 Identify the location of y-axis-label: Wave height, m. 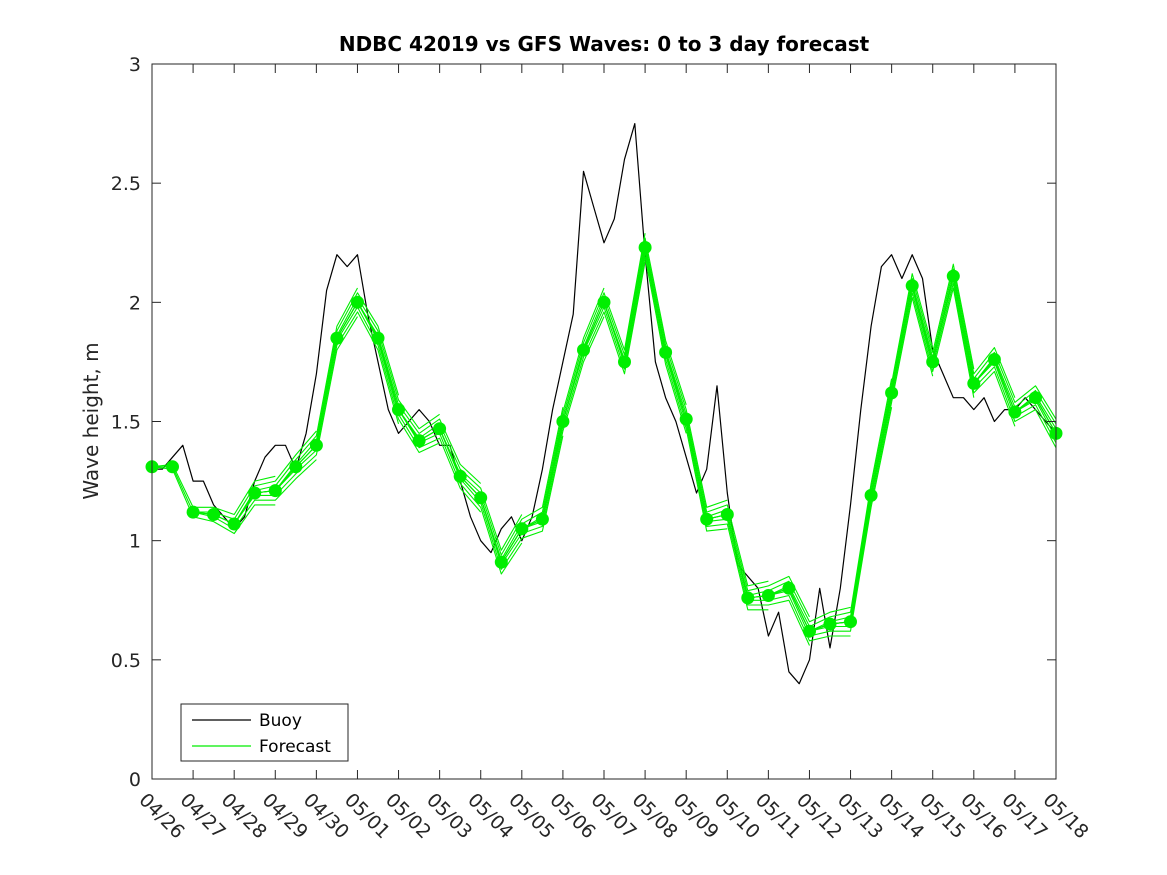
(91, 420).